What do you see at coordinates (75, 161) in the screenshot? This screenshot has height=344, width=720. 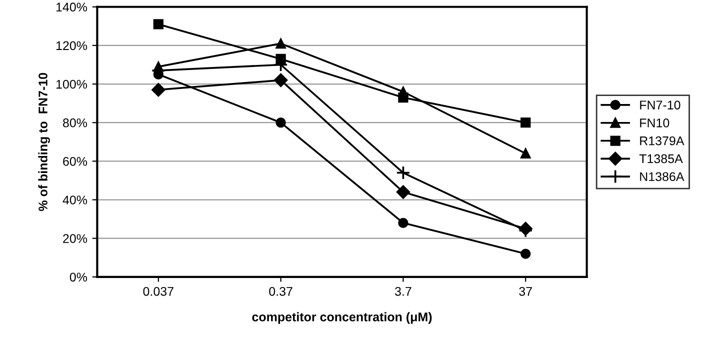 I see `y-tick-label: 60%` at bounding box center [75, 161].